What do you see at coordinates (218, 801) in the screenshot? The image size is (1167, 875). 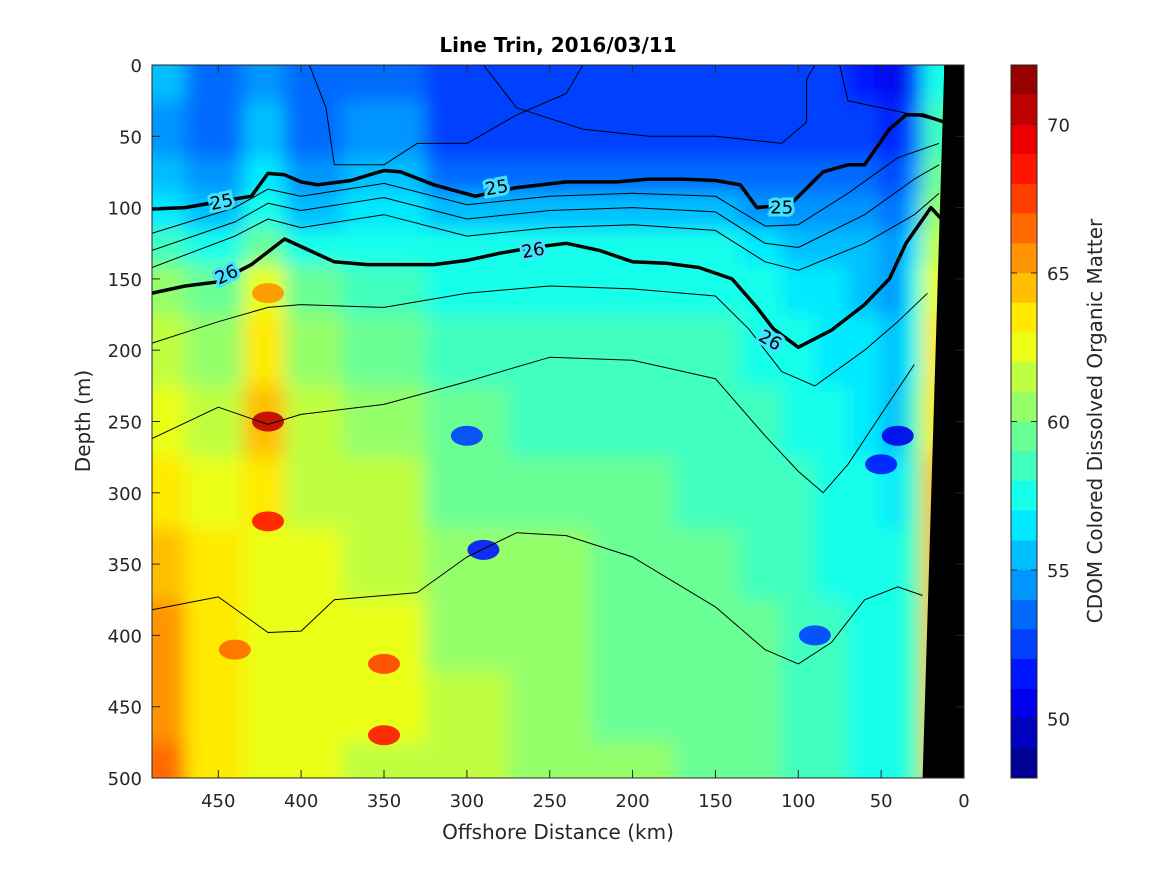 I see `x-tick-label: 450` at bounding box center [218, 801].